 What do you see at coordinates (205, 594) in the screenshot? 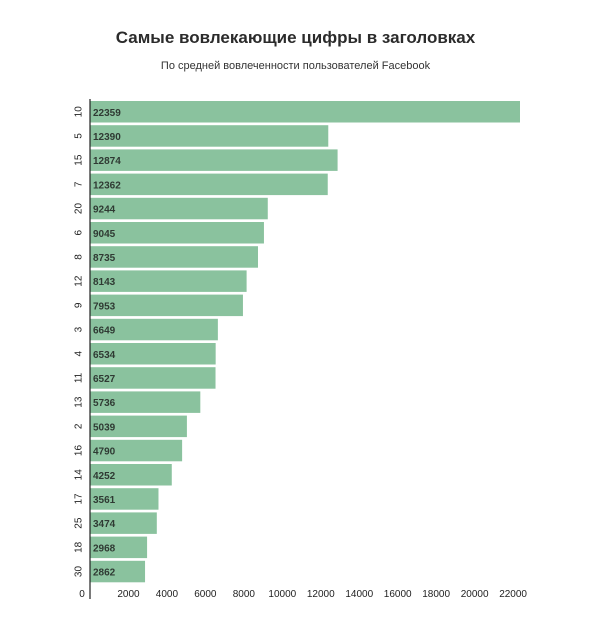
I see `x-tick-label: 6000` at bounding box center [205, 594].